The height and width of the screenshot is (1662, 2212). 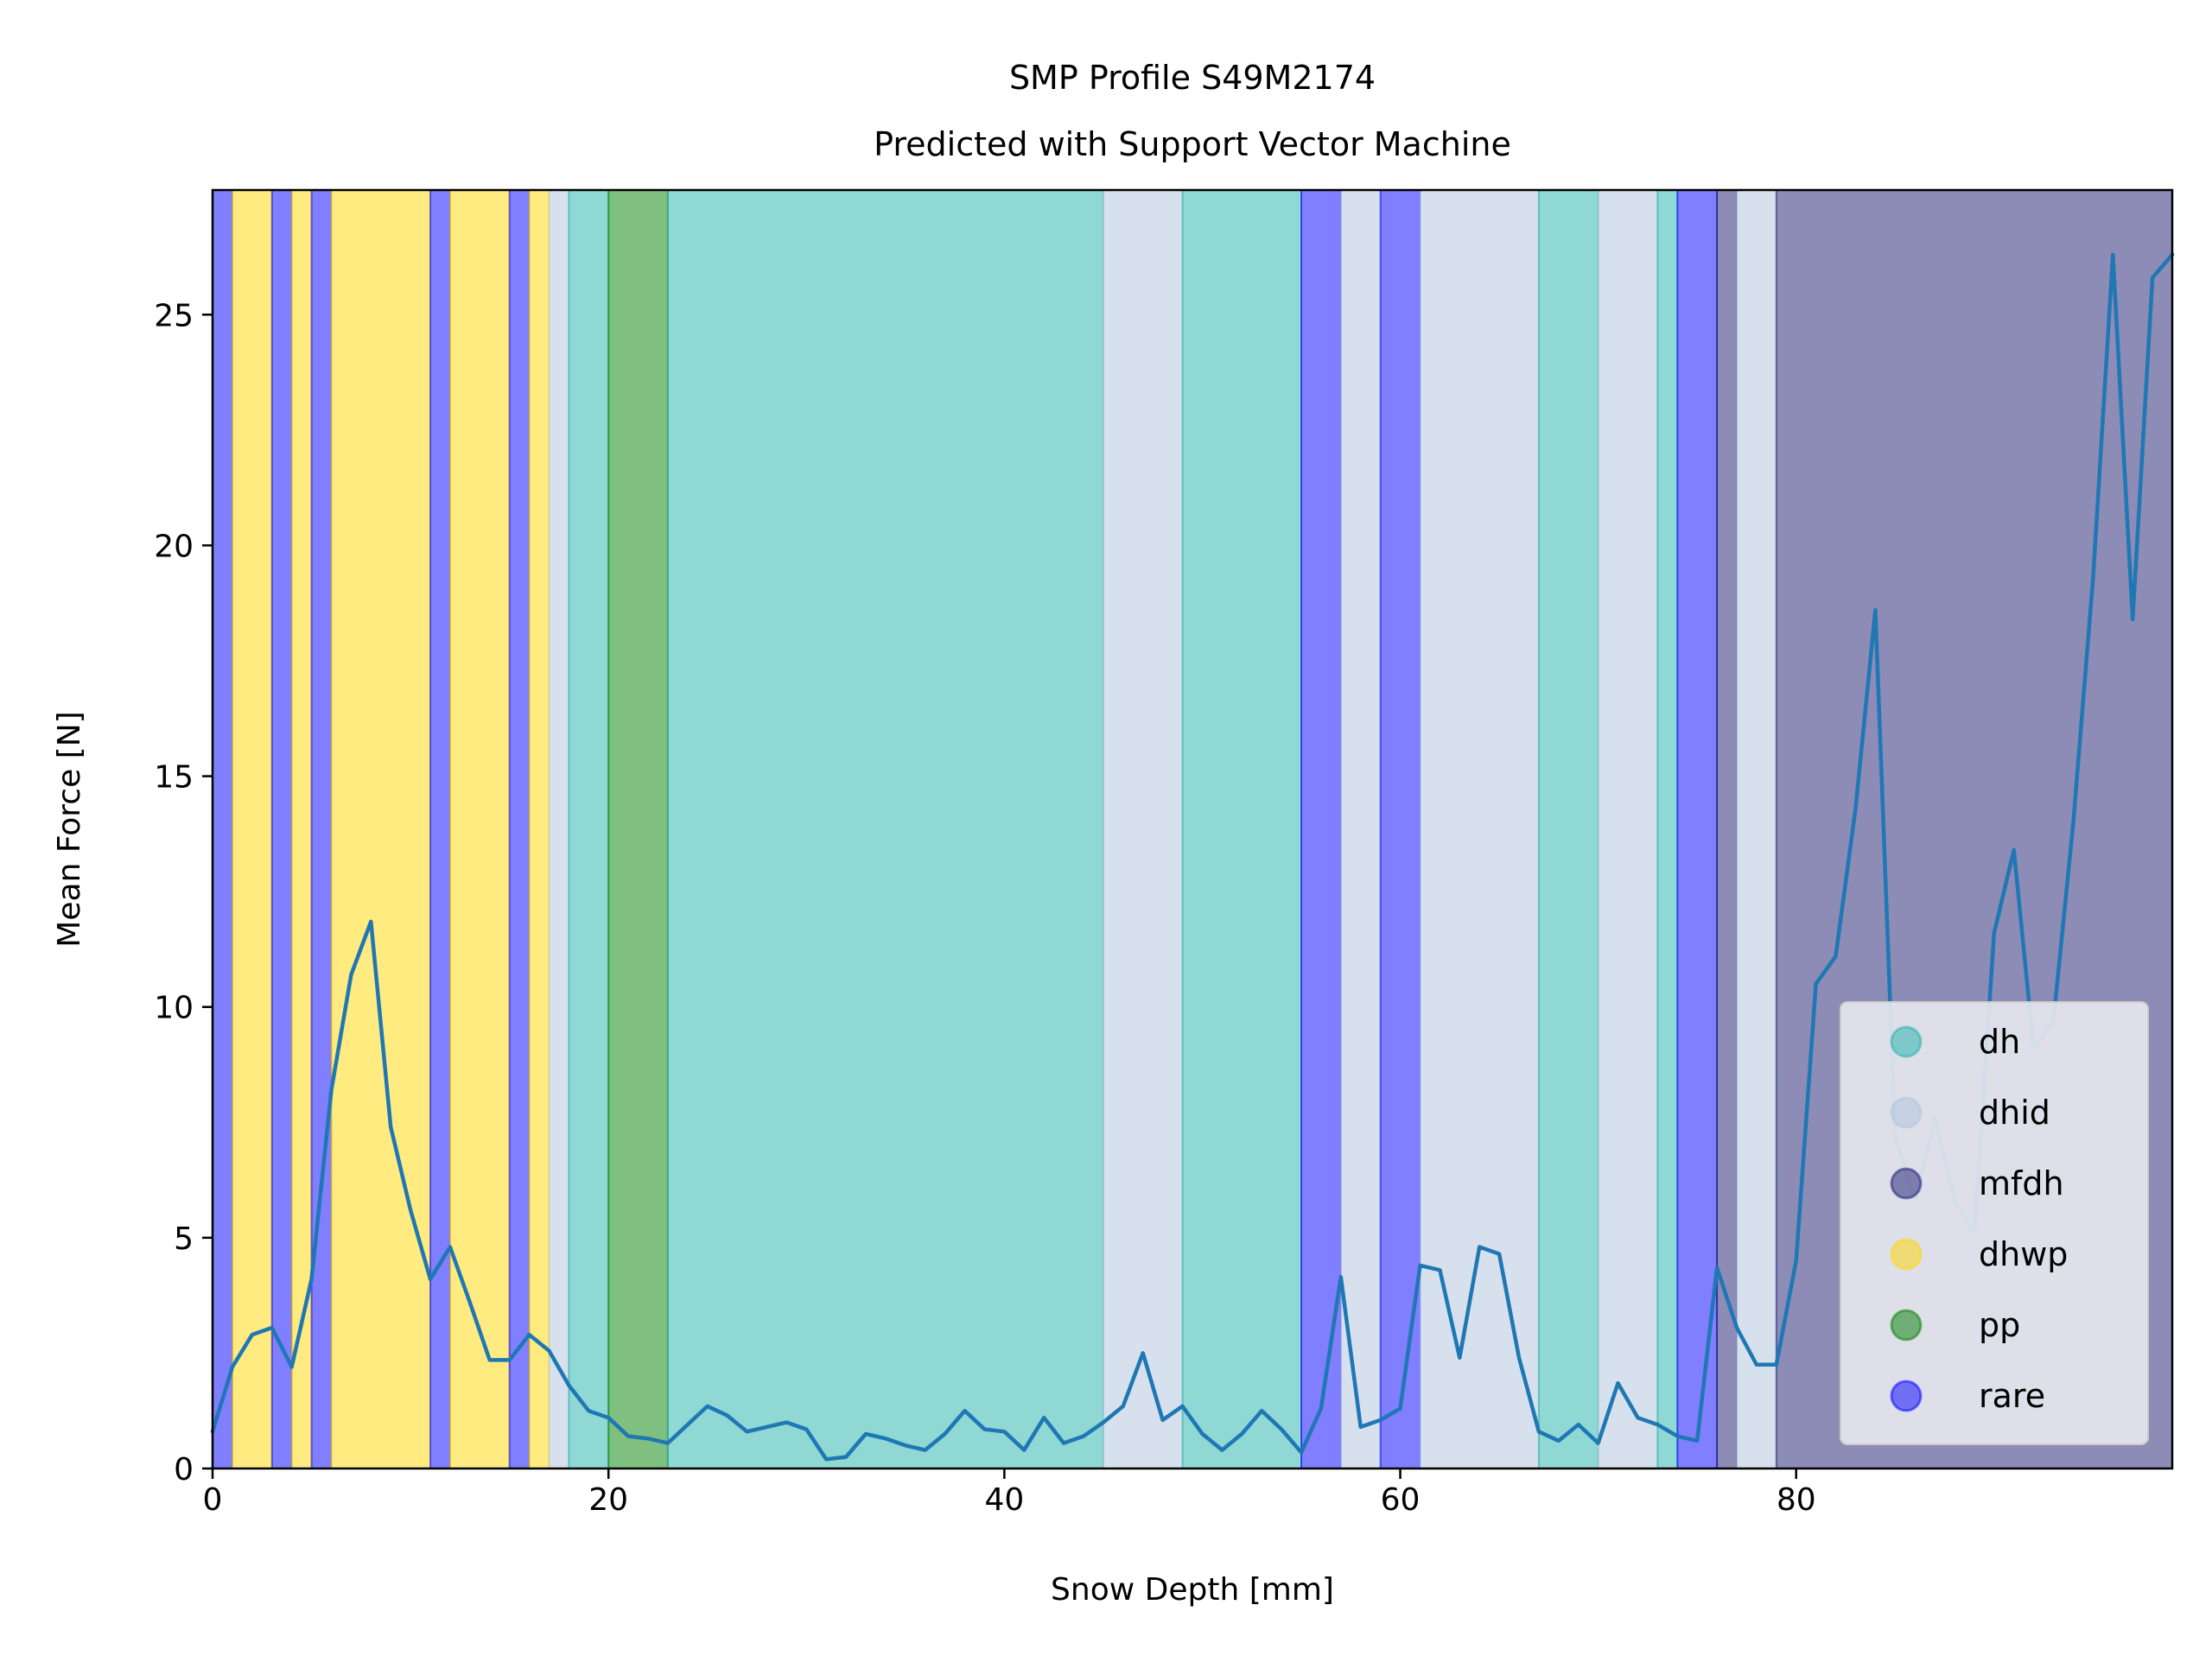 What do you see at coordinates (1401, 1500) in the screenshot?
I see `x-tick-label: 60` at bounding box center [1401, 1500].